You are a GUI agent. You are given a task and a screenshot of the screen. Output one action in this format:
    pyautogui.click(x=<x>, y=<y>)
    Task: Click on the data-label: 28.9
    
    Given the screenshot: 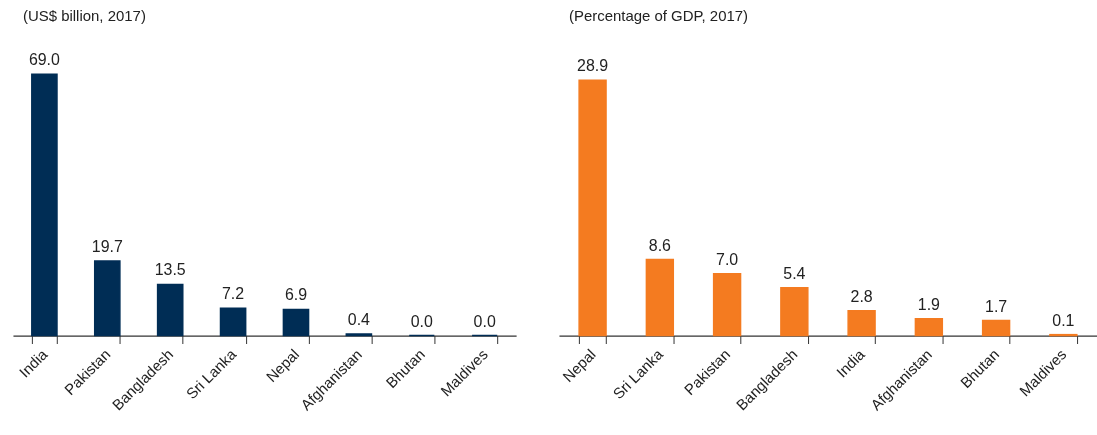 What is the action you would take?
    pyautogui.click(x=593, y=66)
    